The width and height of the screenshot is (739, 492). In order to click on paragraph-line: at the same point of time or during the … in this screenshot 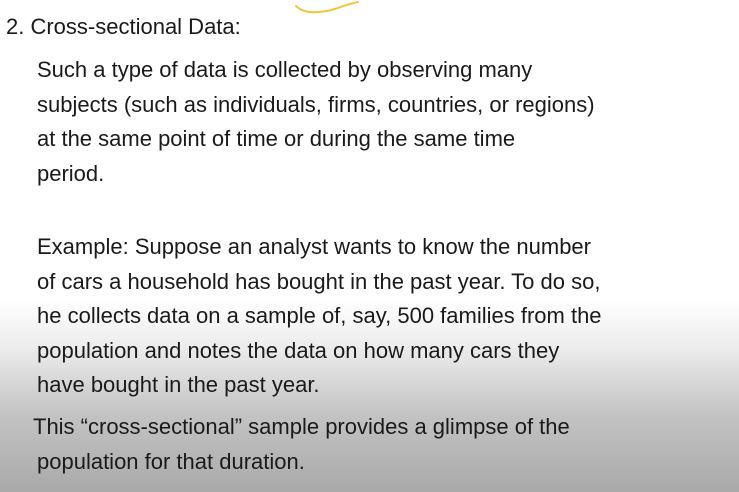, I will do `click(276, 138)`.